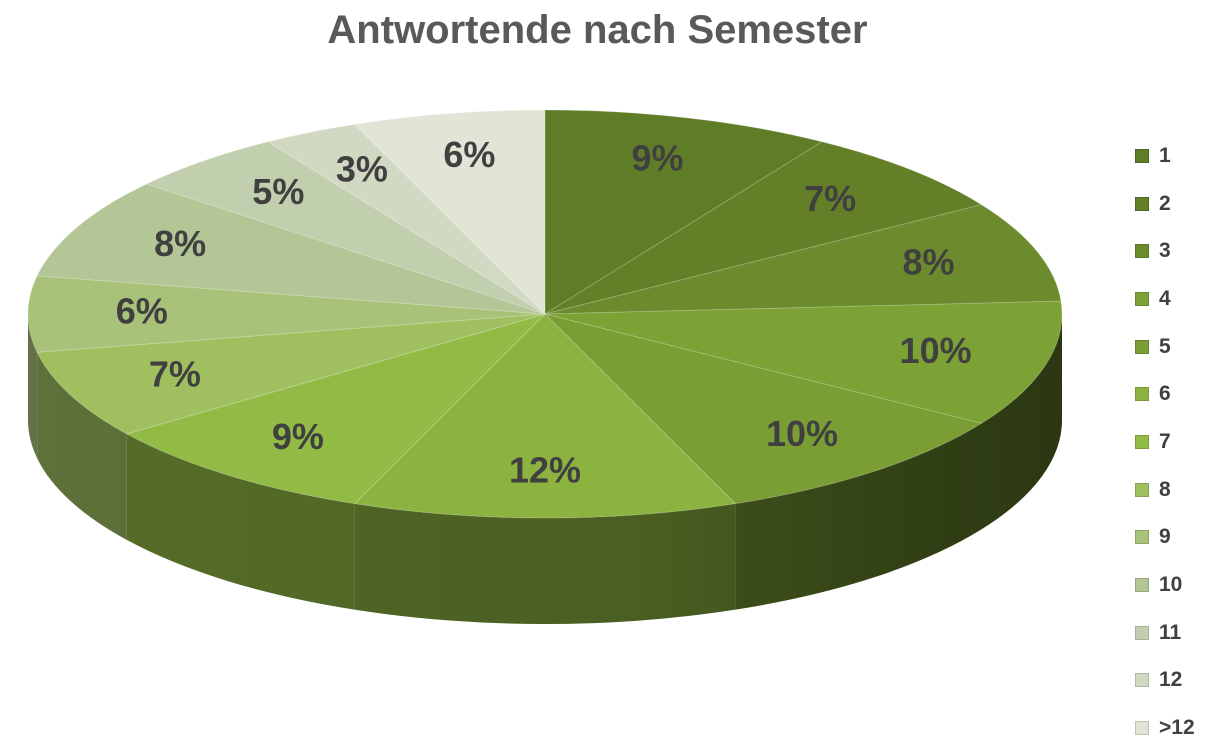 This screenshot has height=755, width=1218. What do you see at coordinates (1165, 203) in the screenshot?
I see `legend-label: 2` at bounding box center [1165, 203].